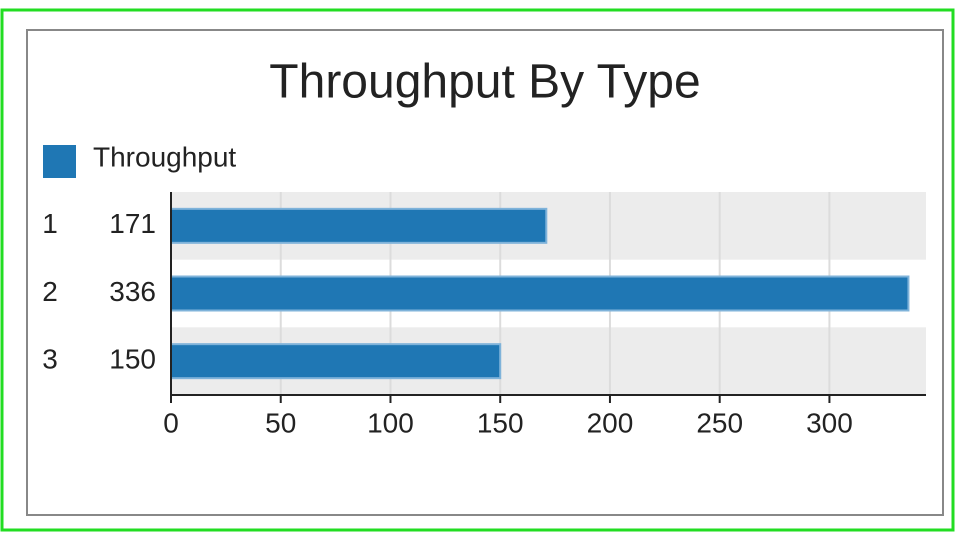 The width and height of the screenshot is (955, 537). What do you see at coordinates (719, 422) in the screenshot?
I see `x-tick-label: 250` at bounding box center [719, 422].